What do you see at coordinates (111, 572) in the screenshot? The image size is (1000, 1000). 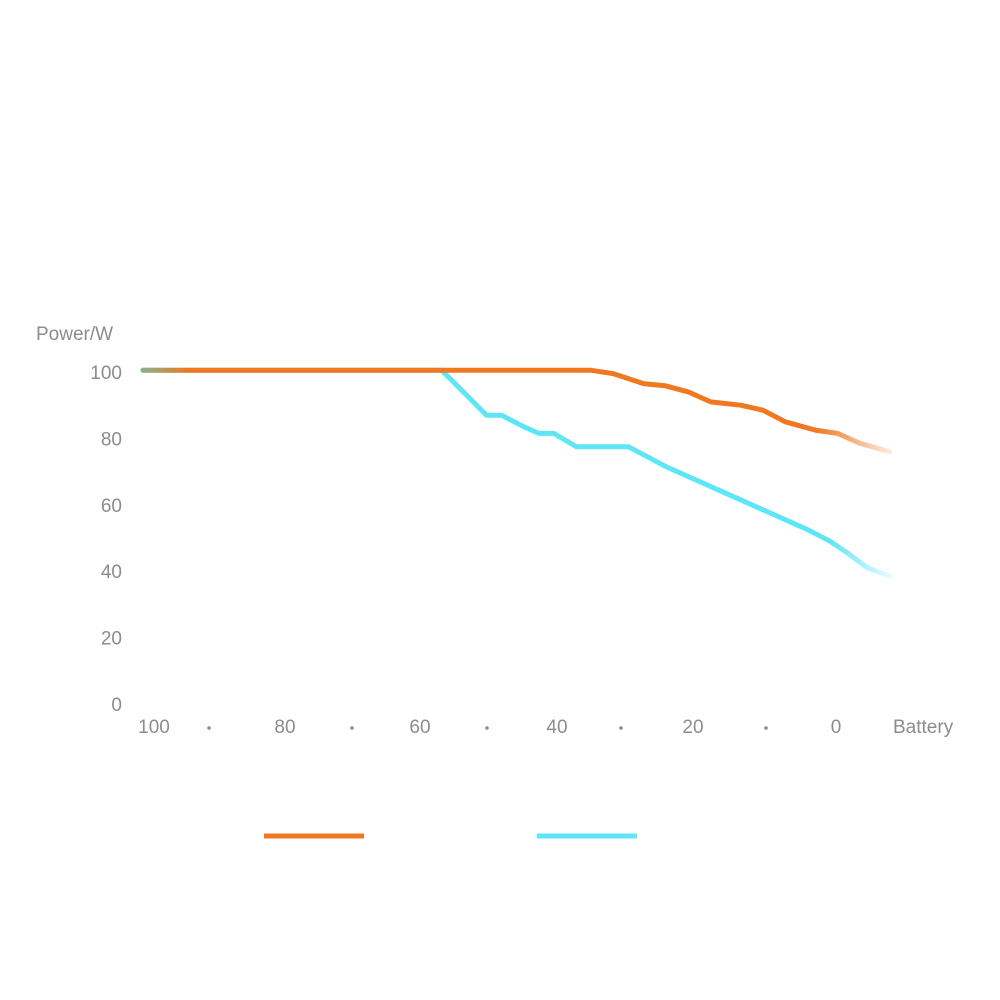 I see `y-tick-label: 40` at bounding box center [111, 572].